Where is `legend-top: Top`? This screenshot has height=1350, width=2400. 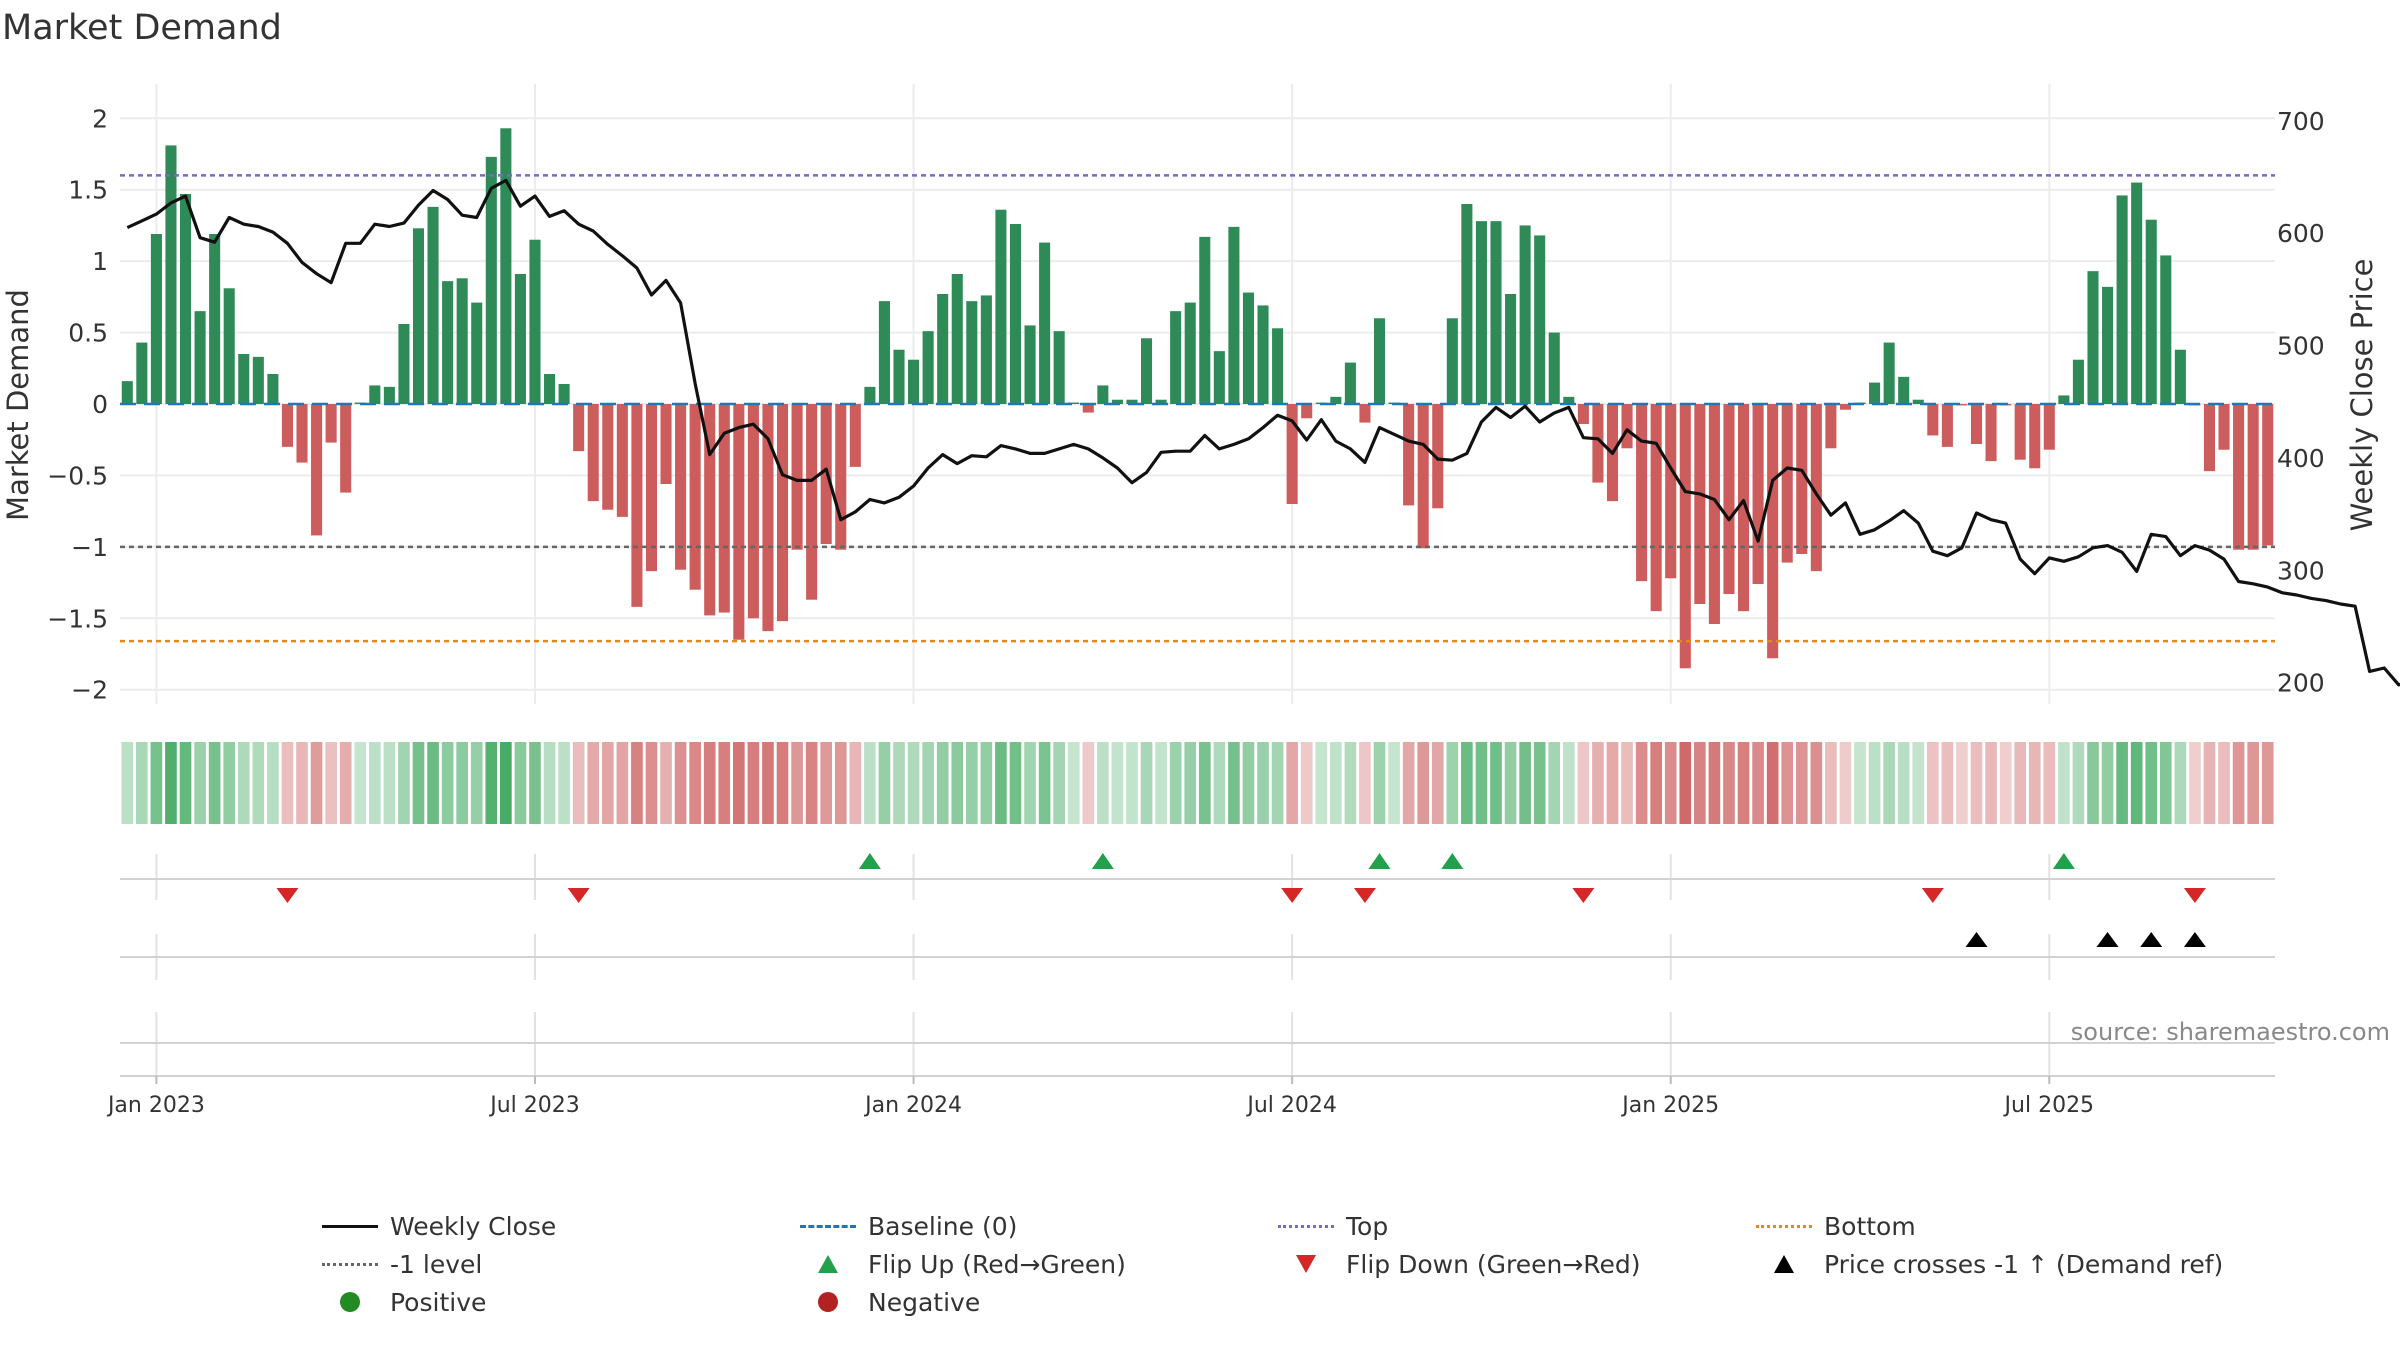
legend-top: Top is located at coordinates (1331, 1226).